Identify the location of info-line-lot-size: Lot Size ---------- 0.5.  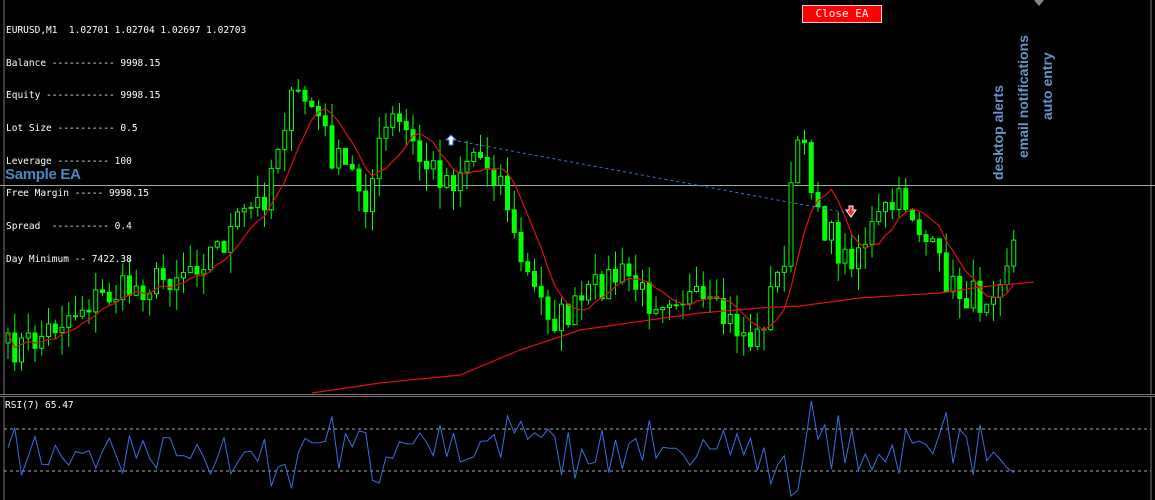
(72, 128).